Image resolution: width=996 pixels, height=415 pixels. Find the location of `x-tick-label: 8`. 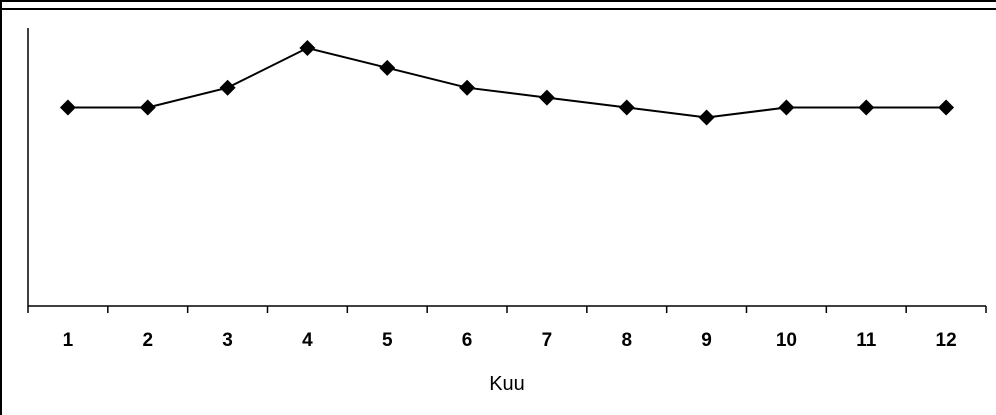

x-tick-label: 8 is located at coordinates (626, 340).